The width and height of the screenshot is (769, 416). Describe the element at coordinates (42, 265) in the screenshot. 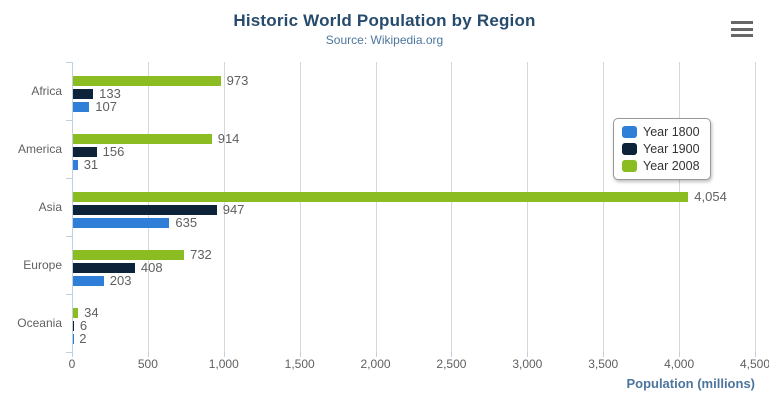

I see `category-label-europe: Europe` at that location.